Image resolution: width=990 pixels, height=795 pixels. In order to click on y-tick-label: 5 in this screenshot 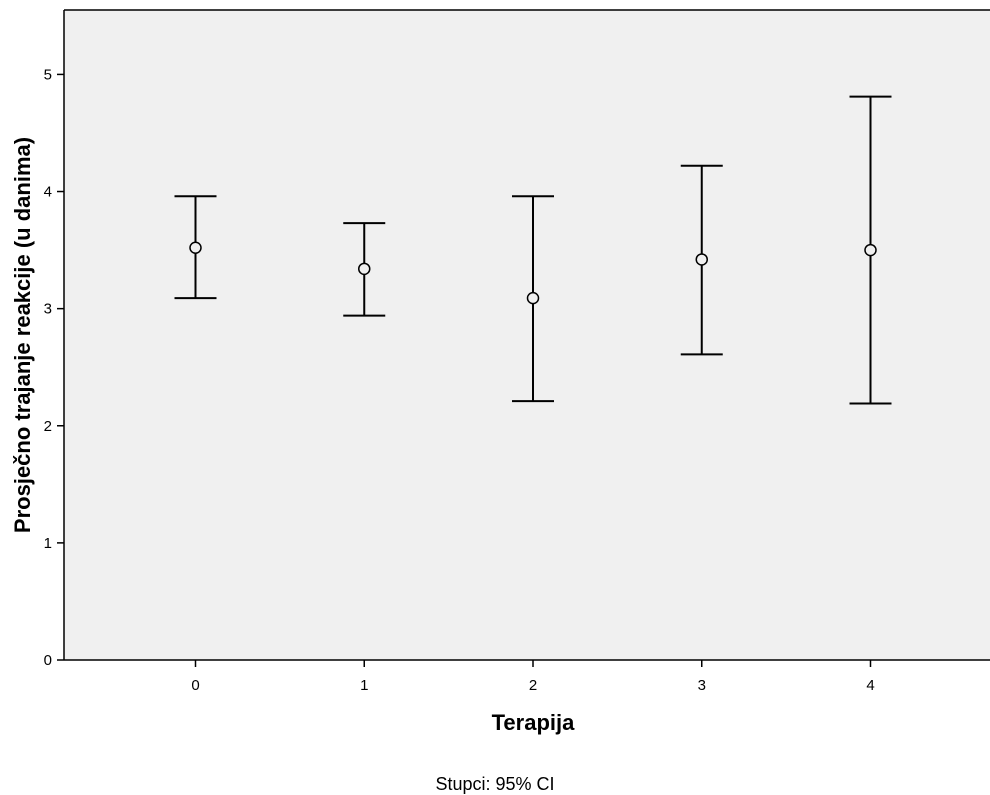, I will do `click(48, 74)`.